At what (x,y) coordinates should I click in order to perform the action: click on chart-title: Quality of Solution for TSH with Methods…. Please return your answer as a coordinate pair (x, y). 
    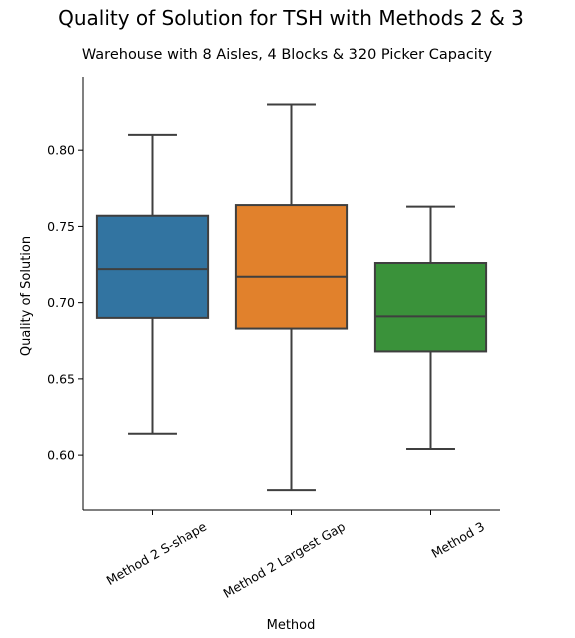
    Looking at the image, I should click on (291, 18).